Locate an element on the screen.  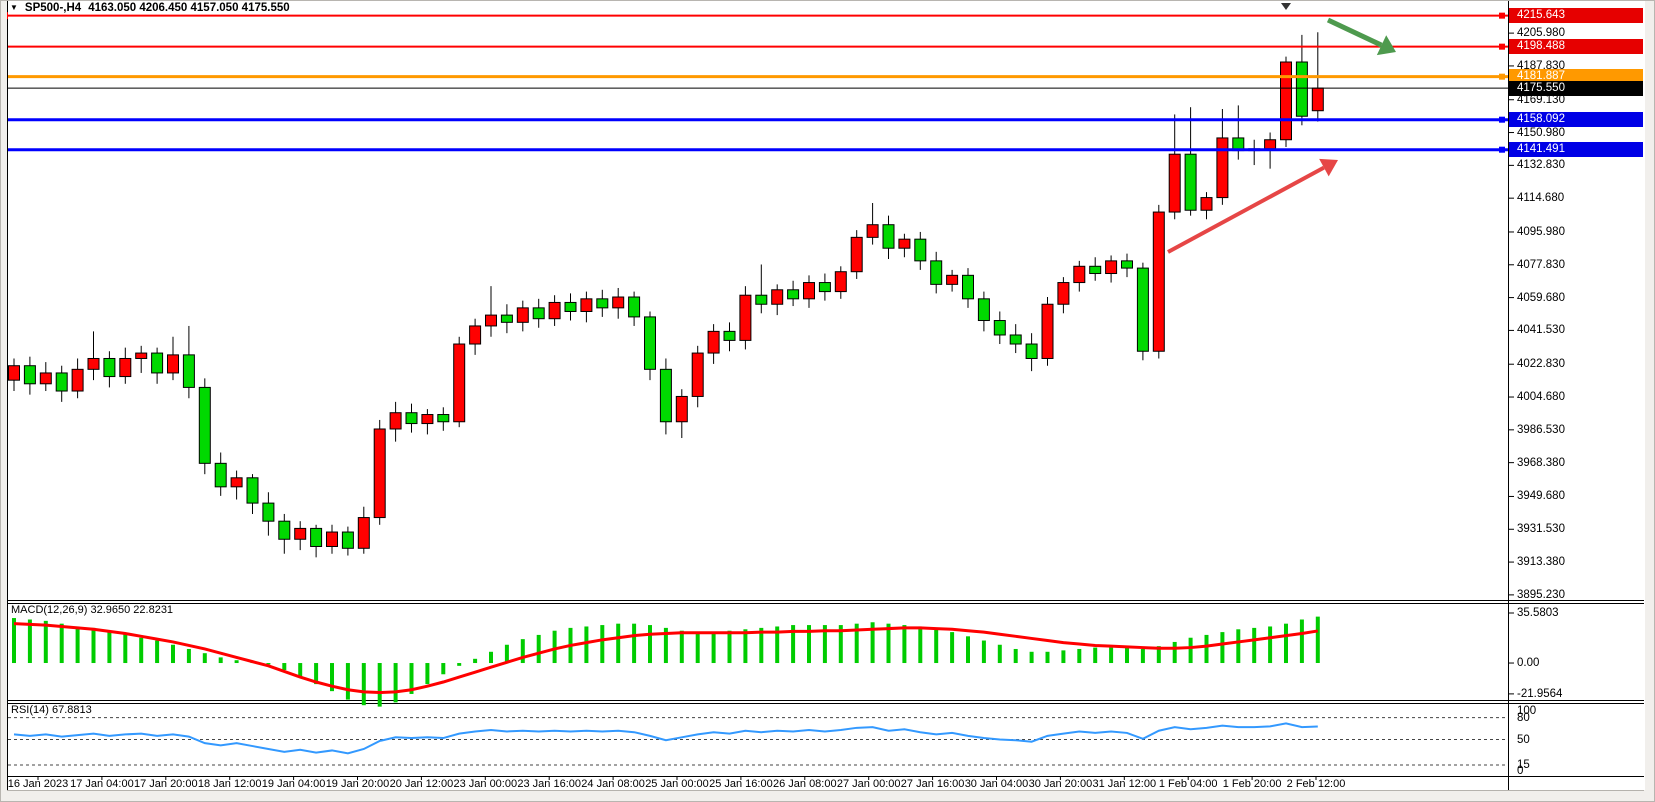
price-line-badge: 4141.491 is located at coordinates (1576, 150).